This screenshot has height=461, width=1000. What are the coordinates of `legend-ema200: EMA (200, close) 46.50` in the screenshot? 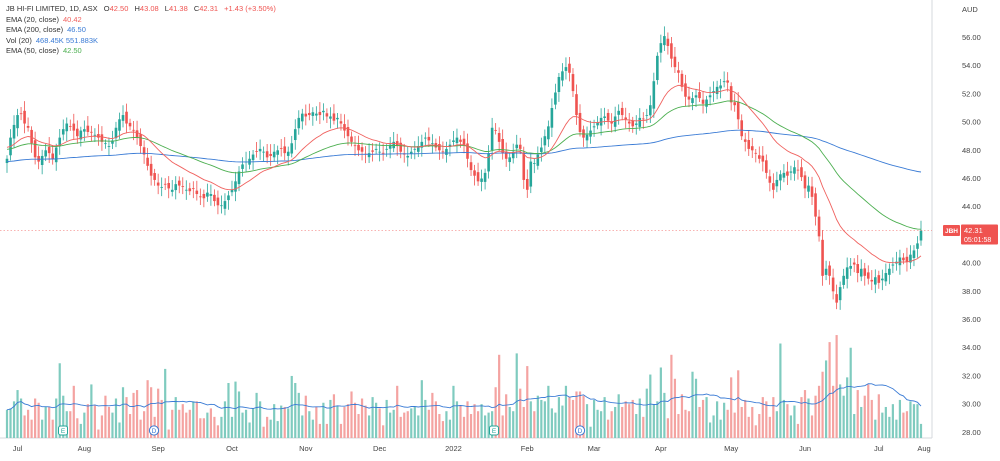 It's located at (141, 30).